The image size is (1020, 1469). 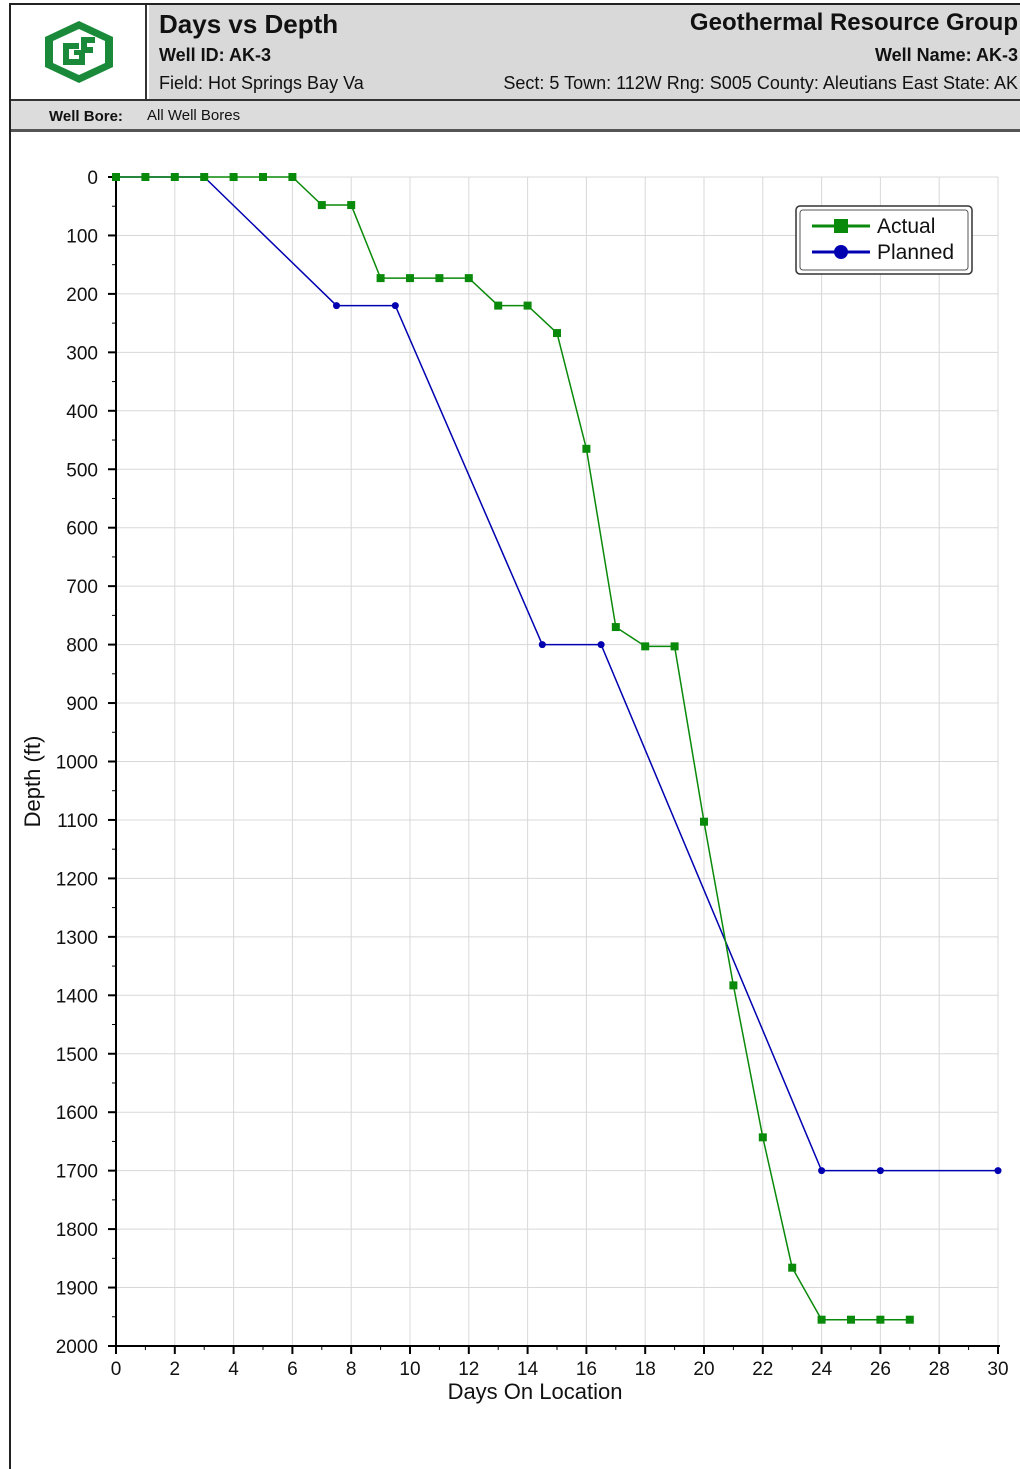 I want to click on y-tick-label: 1400, so click(x=77, y=996).